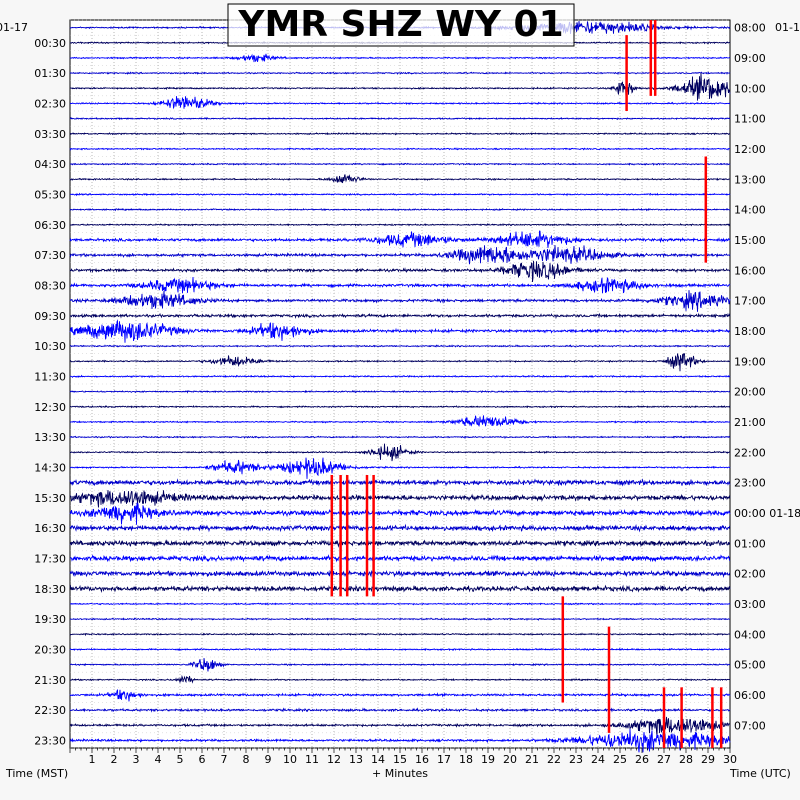  I want to click on left-time-label: 18:30, so click(50, 589).